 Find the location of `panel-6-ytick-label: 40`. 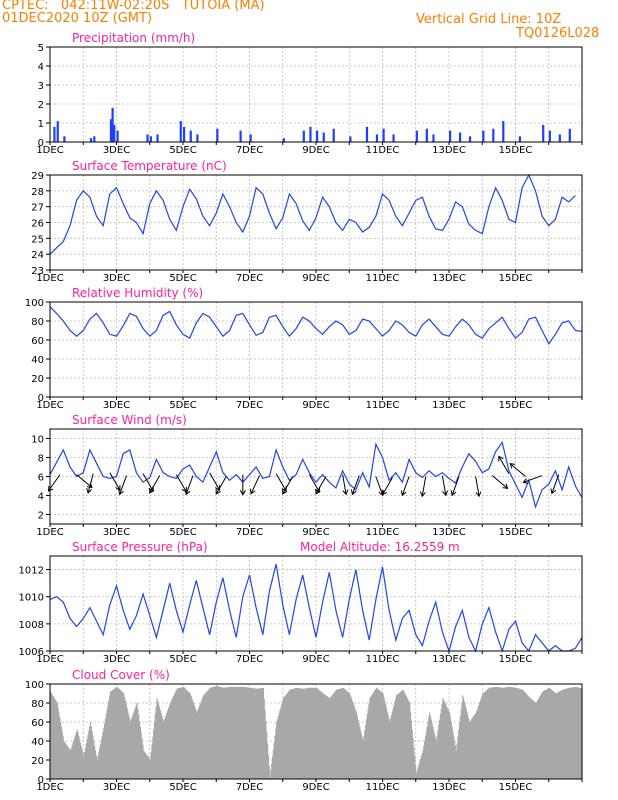

panel-6-ytick-label: 40 is located at coordinates (37, 742).